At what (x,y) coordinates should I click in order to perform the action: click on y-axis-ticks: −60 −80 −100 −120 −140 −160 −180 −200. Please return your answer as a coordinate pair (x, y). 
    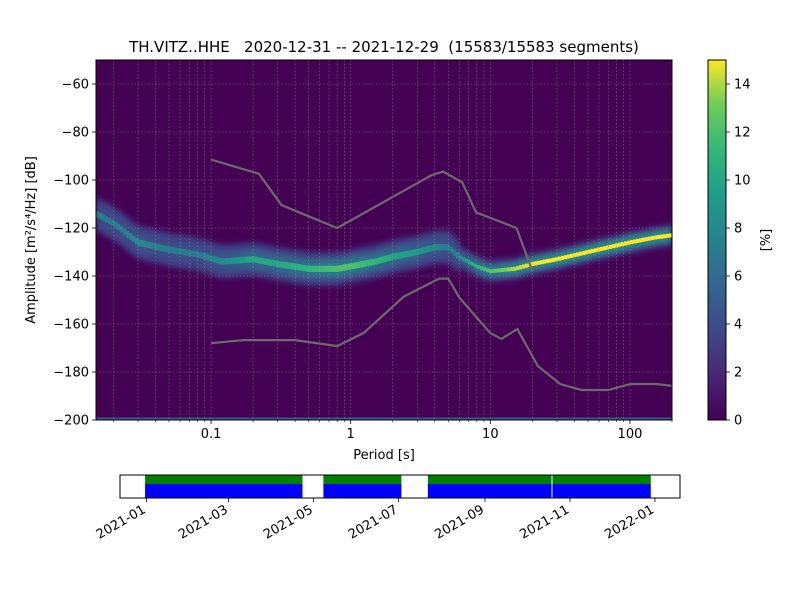
    Looking at the image, I should click on (74, 253).